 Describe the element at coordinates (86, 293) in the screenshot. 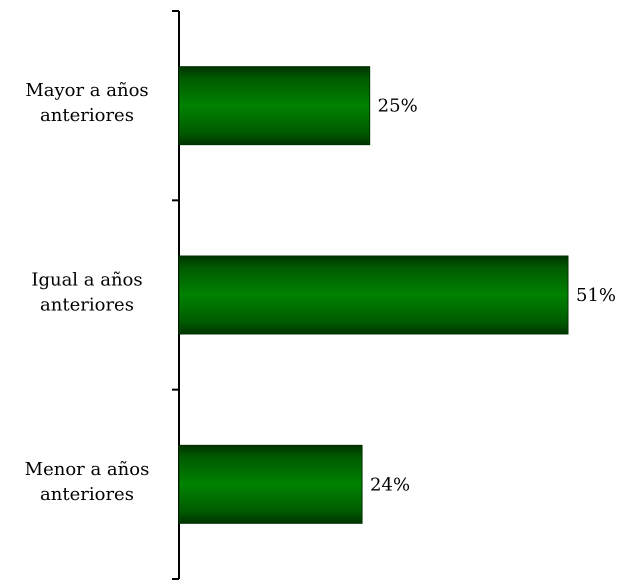

I see `category-label: Igual a años anteriores` at that location.